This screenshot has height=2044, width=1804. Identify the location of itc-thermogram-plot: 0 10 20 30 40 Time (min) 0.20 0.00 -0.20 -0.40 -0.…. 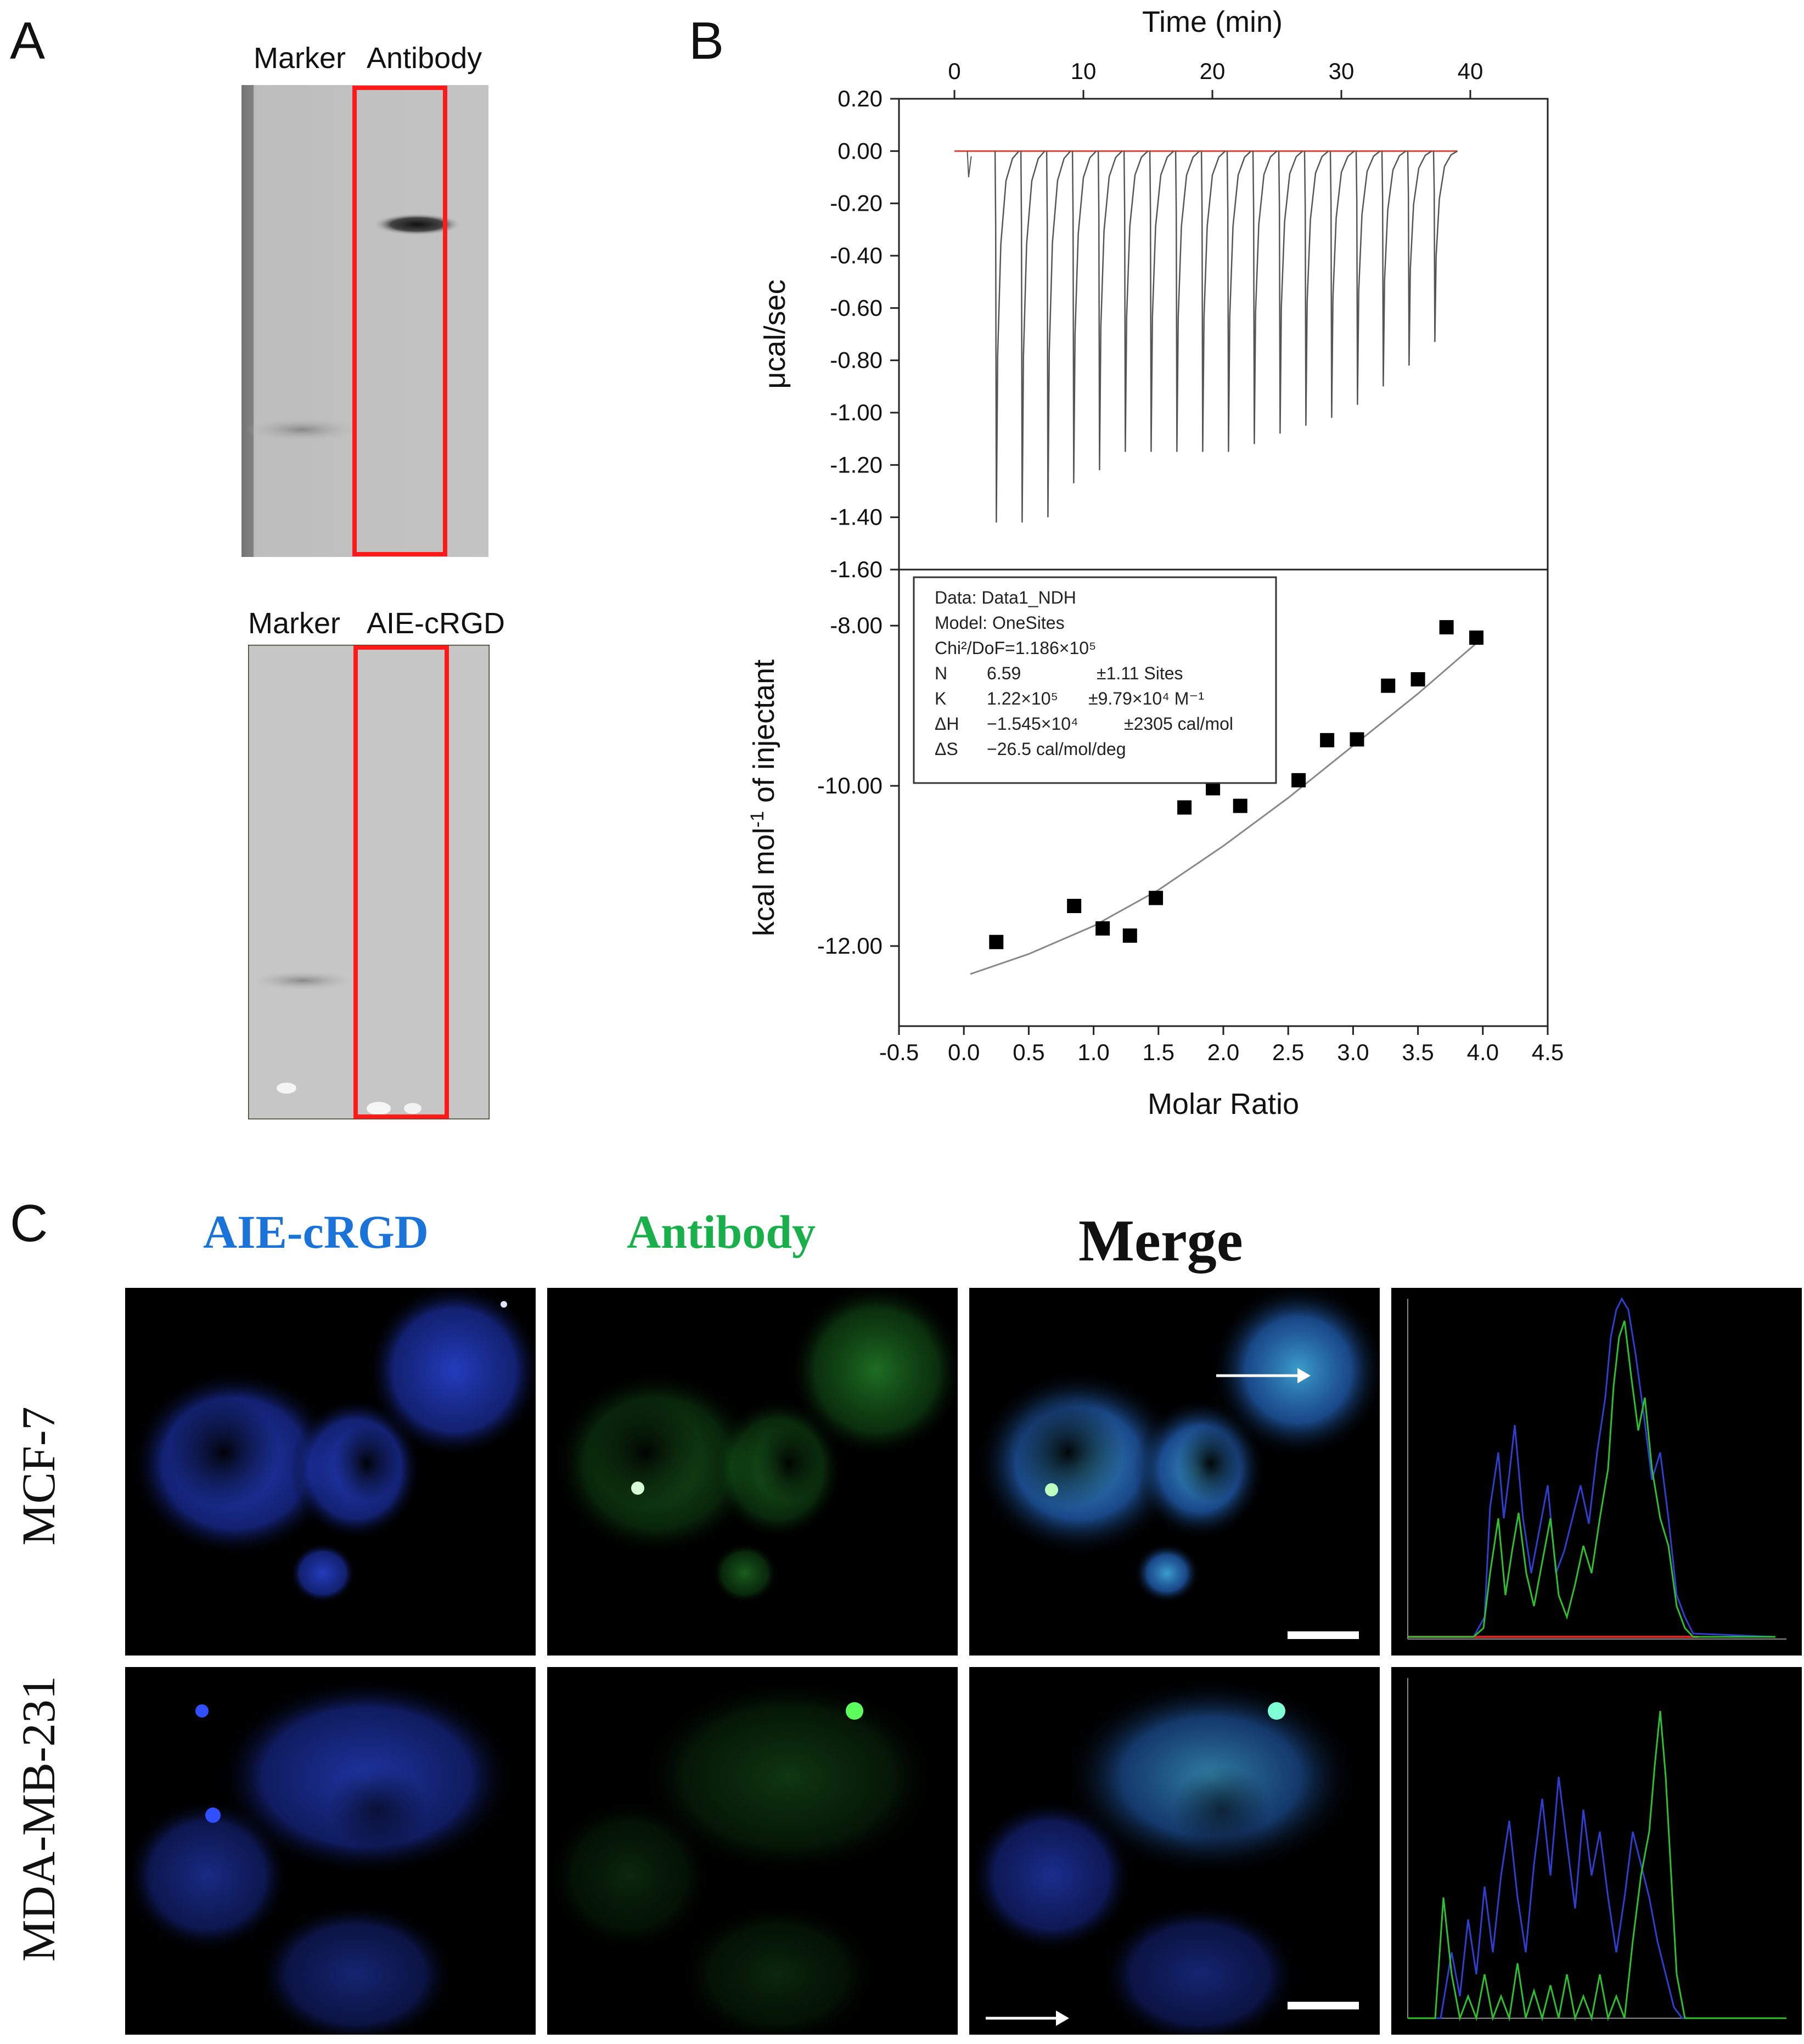
(1154, 293).